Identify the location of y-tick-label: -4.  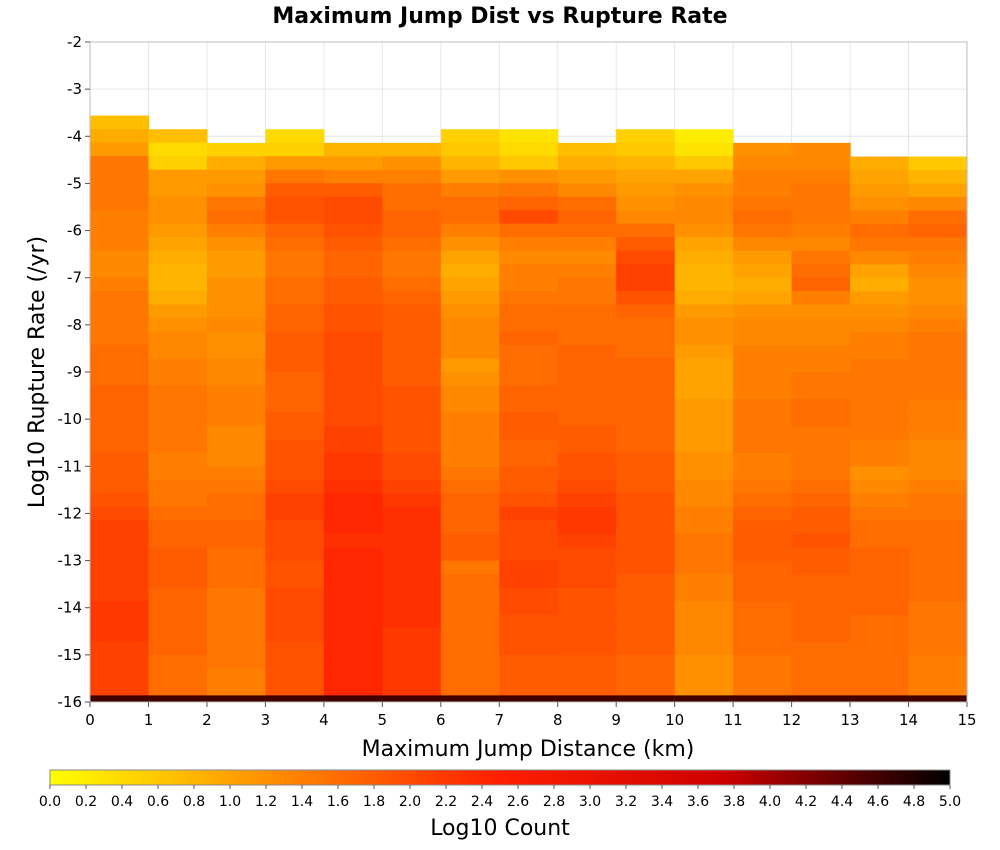
(74, 136).